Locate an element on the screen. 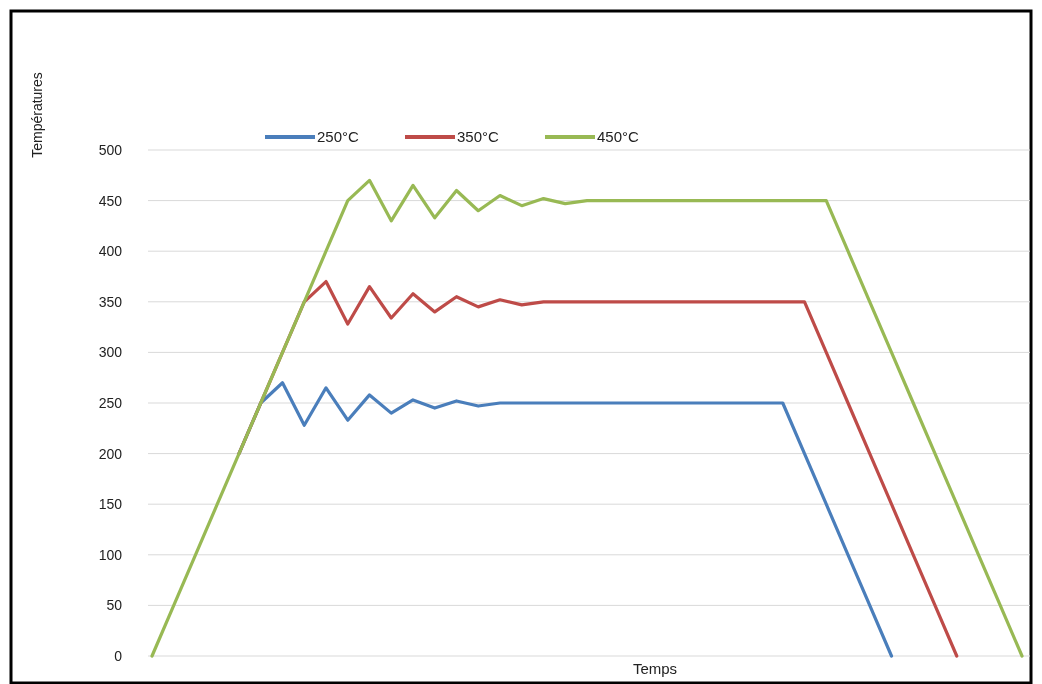 The height and width of the screenshot is (684, 1042). y-tick-label: 0 is located at coordinates (118, 655).